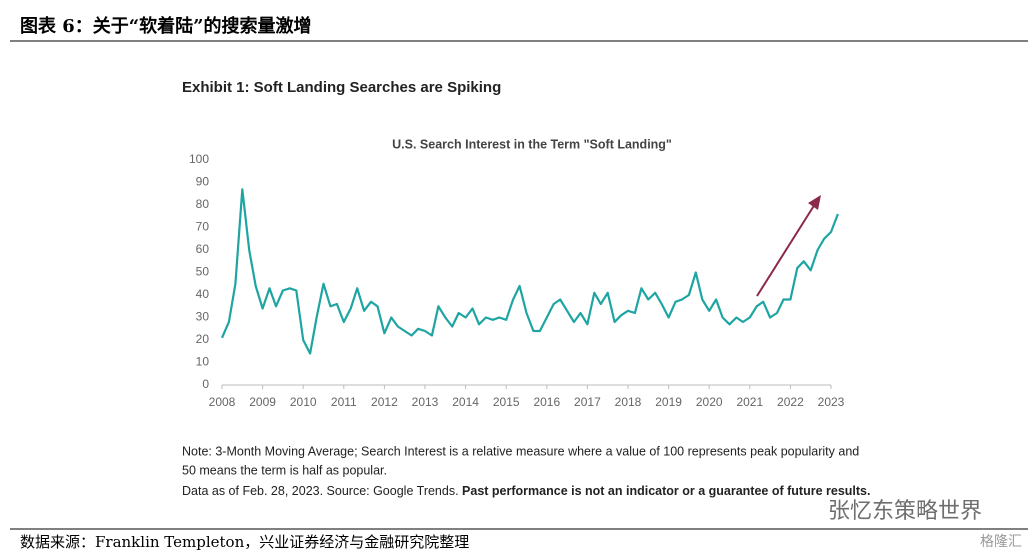  Describe the element at coordinates (203, 294) in the screenshot. I see `y-tick-label: 40` at that location.